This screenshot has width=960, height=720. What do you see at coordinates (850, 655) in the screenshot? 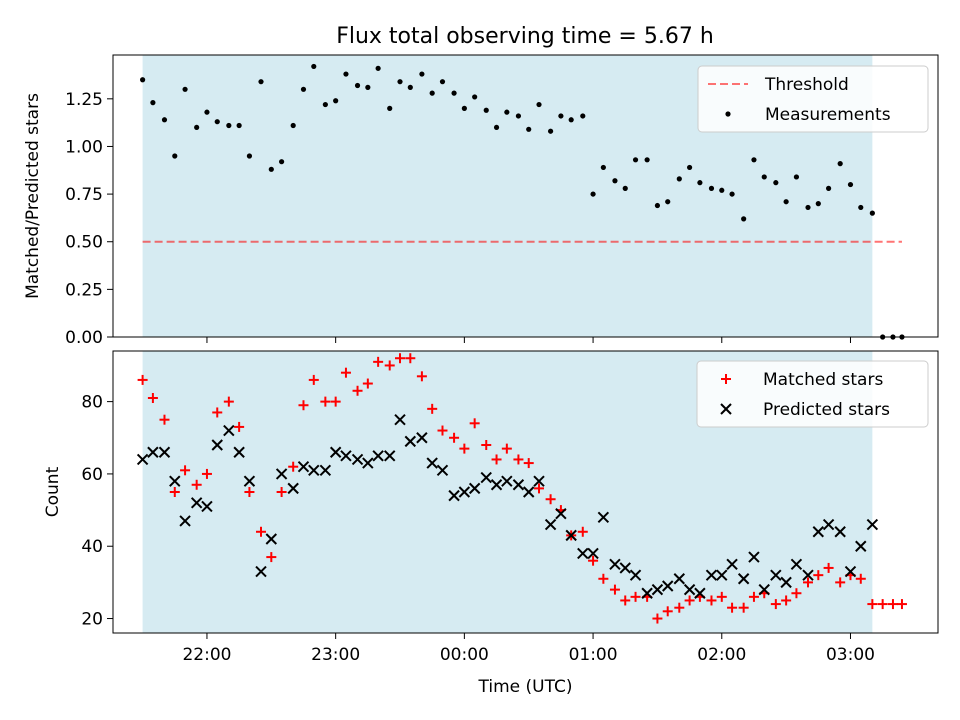
I see `x-tick-label: 03:00` at bounding box center [850, 655].